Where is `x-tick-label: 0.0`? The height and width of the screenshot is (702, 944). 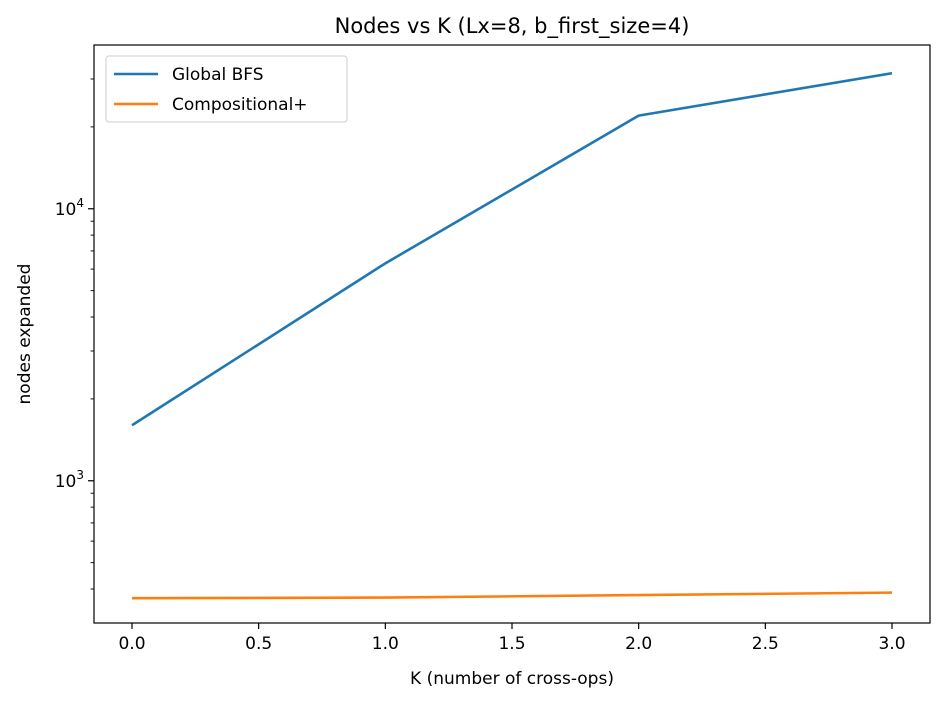 x-tick-label: 0.0 is located at coordinates (131, 644).